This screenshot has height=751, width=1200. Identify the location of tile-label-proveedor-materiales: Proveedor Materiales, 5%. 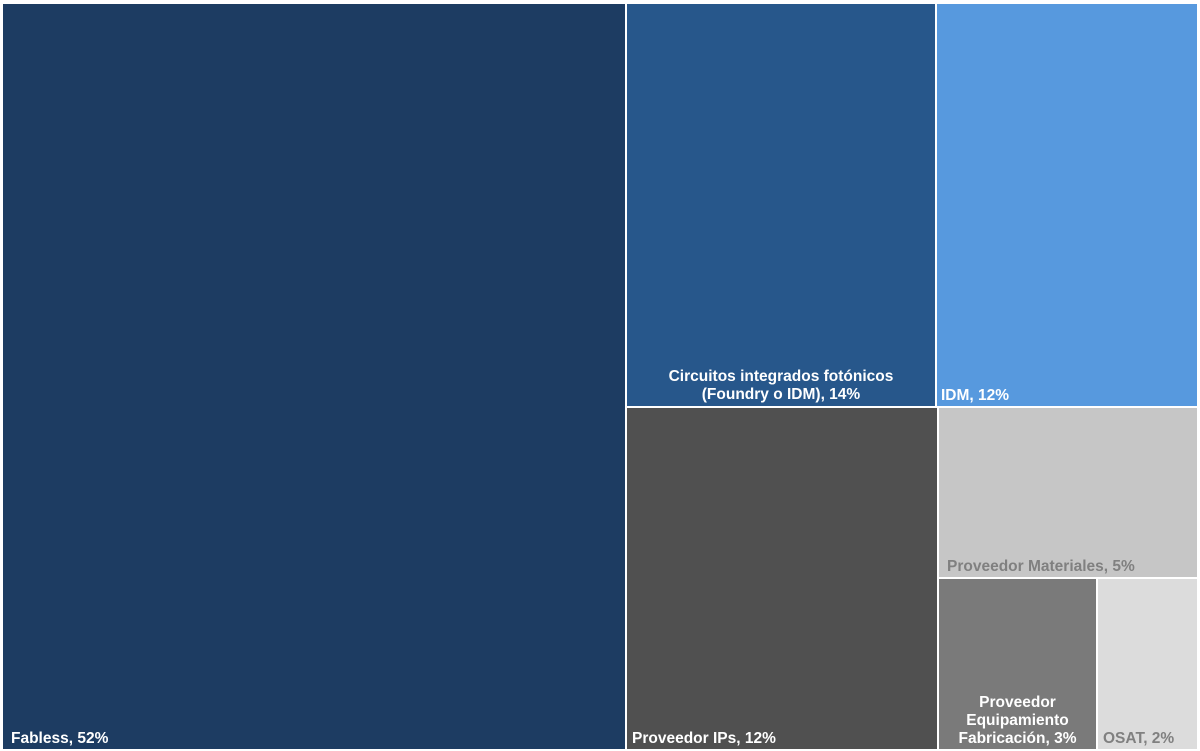
(1041, 566).